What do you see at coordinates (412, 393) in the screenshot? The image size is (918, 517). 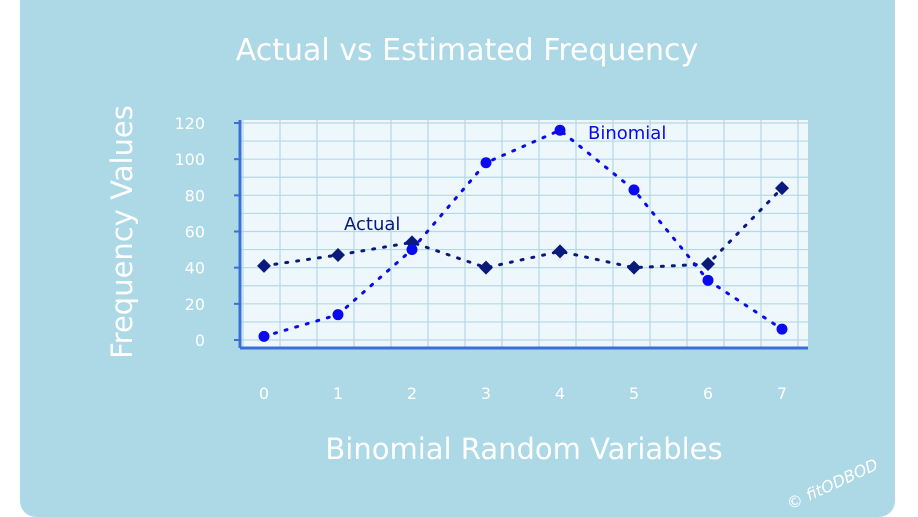 I see `x-tick-label: 2` at bounding box center [412, 393].